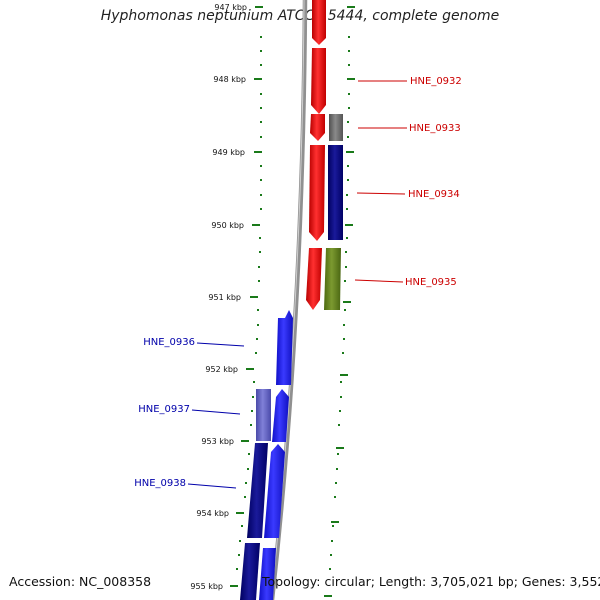 This screenshot has width=600, height=600. I want to click on kbp-label: 950 kbp, so click(227, 225).